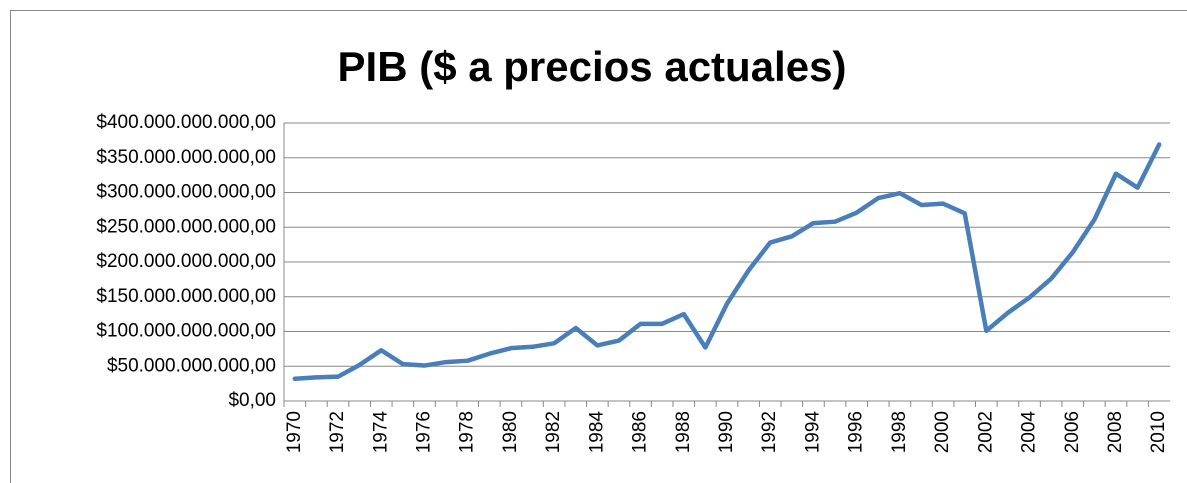 The width and height of the screenshot is (1187, 483). Describe the element at coordinates (186, 226) in the screenshot. I see `y-tick-label: $250.000.000.000,00` at that location.